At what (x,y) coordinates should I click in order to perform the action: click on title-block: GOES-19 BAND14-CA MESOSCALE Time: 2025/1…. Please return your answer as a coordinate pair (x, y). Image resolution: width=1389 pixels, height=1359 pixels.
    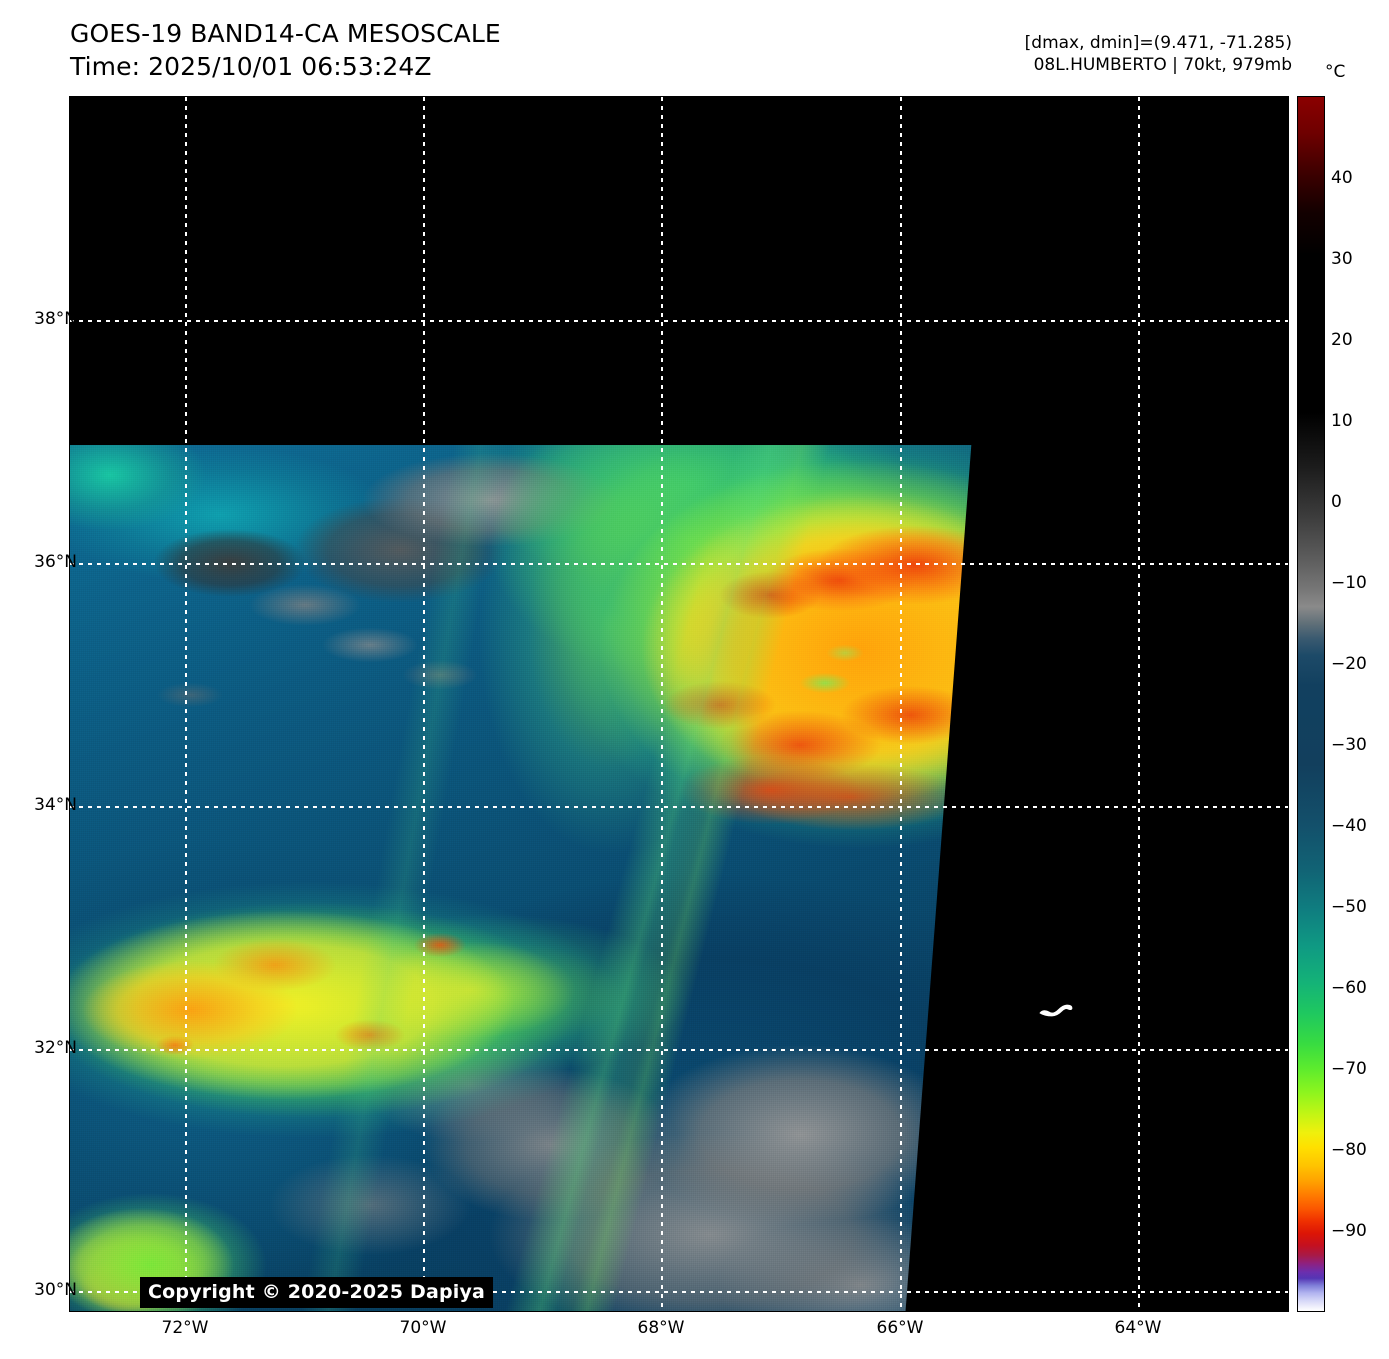
    Looking at the image, I should click on (285, 50).